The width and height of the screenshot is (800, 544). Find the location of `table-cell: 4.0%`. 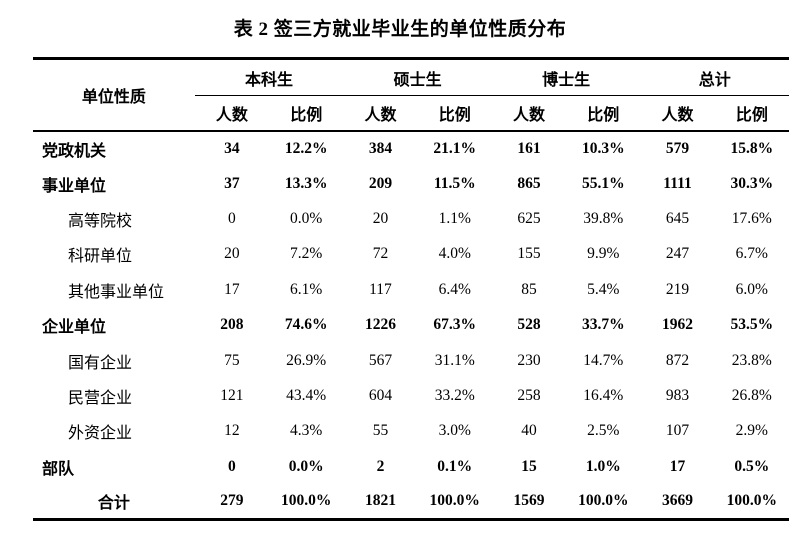

table-cell: 4.0% is located at coordinates (454, 254).